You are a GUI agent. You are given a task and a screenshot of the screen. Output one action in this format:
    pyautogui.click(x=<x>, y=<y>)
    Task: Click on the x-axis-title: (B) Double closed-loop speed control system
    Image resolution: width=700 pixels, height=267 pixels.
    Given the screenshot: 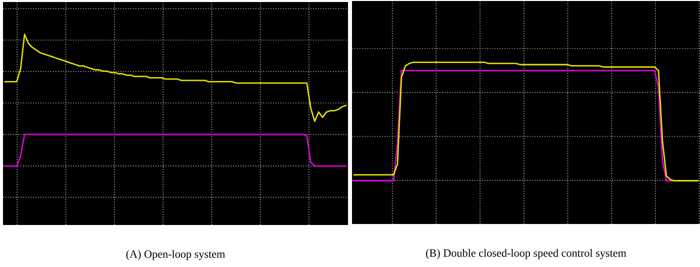 What is the action you would take?
    pyautogui.click(x=526, y=254)
    